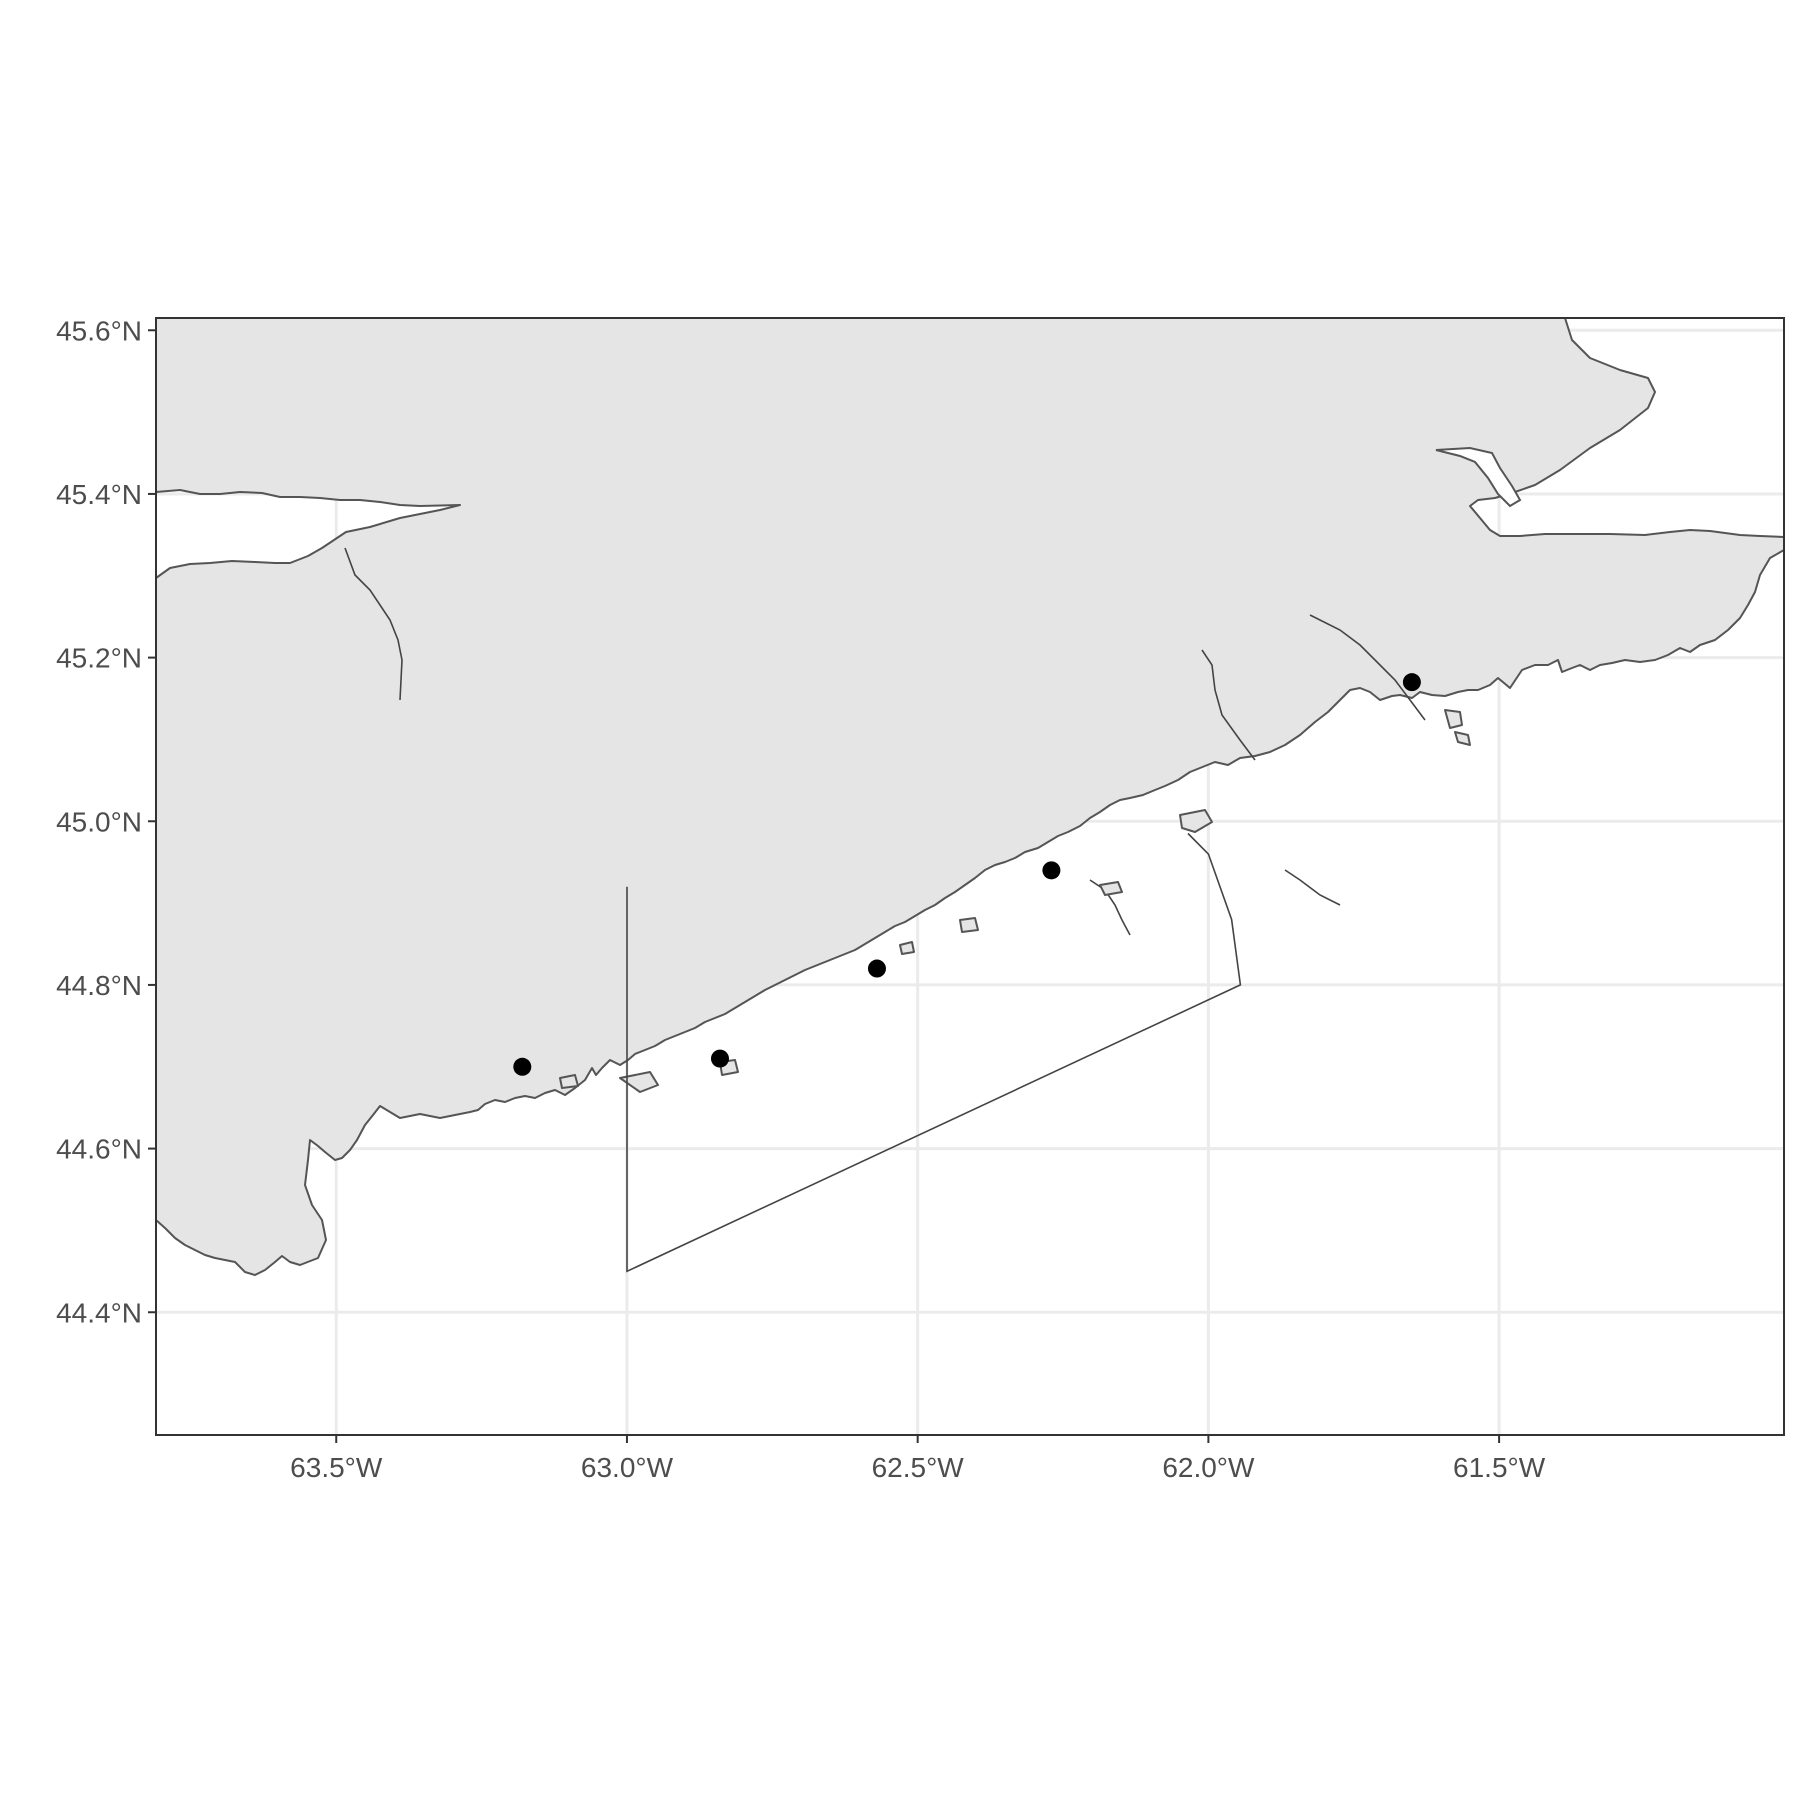 The width and height of the screenshot is (1800, 1800). Describe the element at coordinates (627, 1467) in the screenshot. I see `x-tick-label: 63.0°W` at that location.